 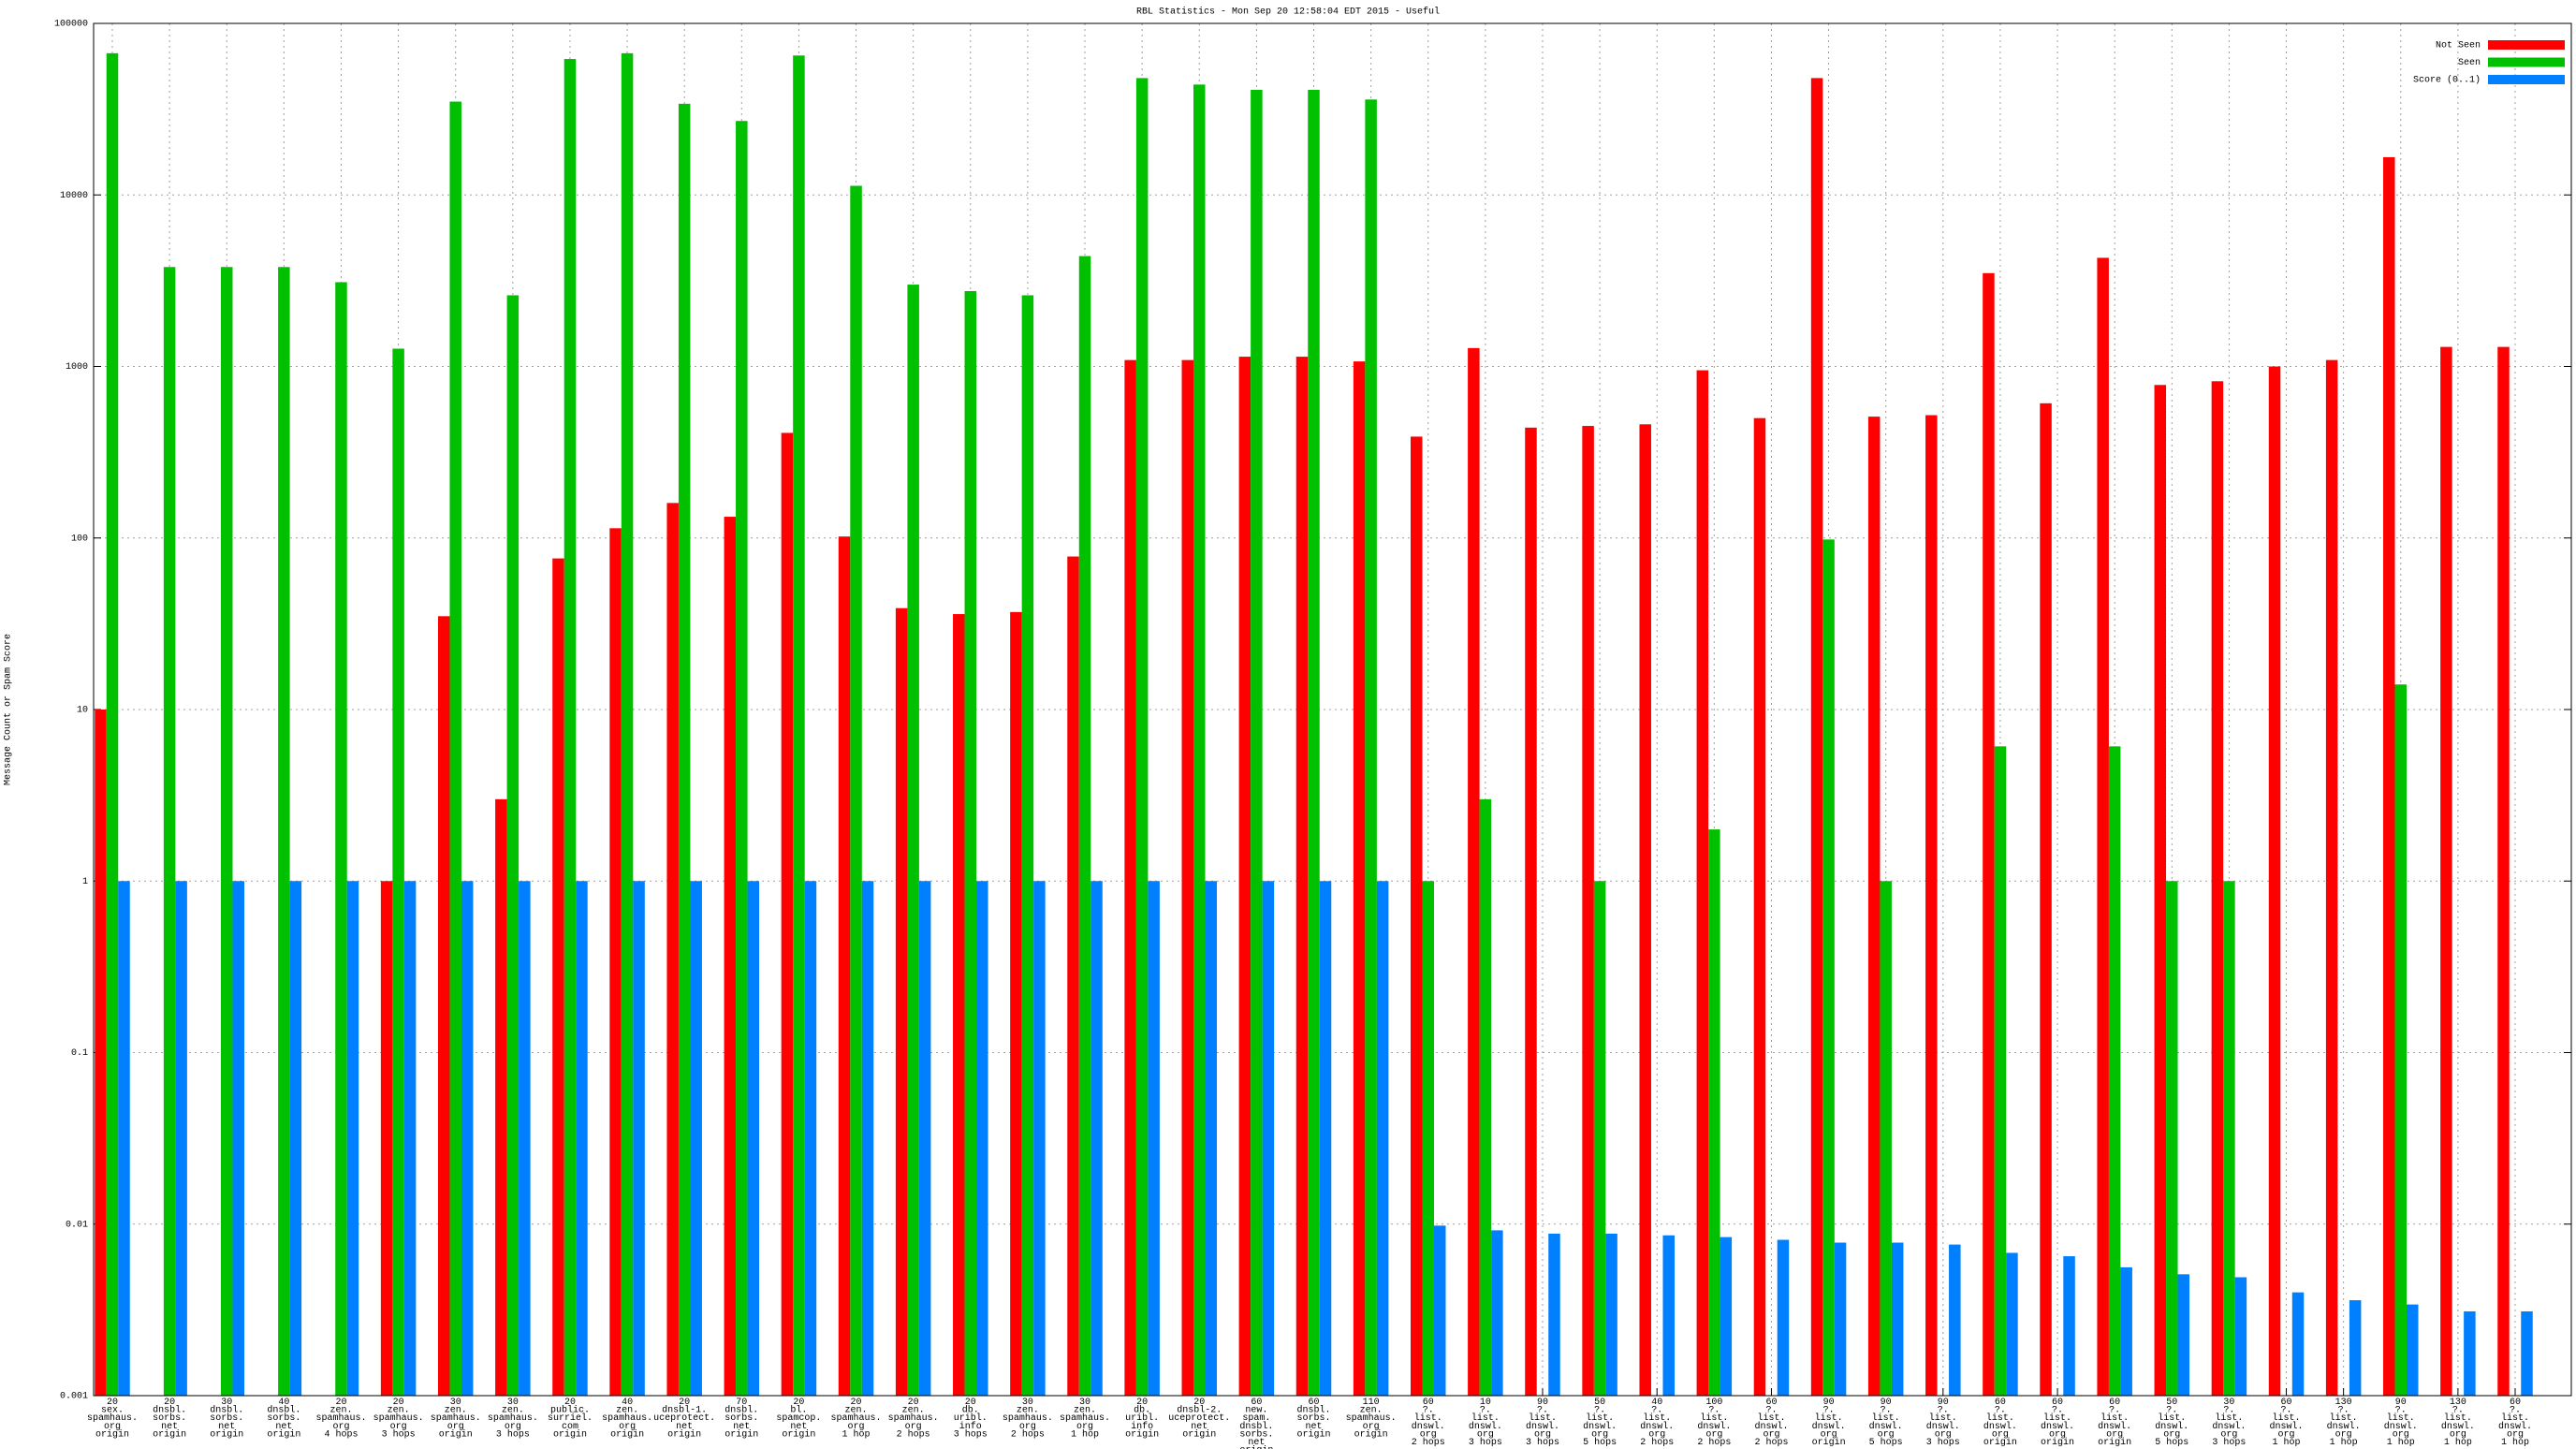 I want to click on x-tick-label: 100?. list. dnswl. org 2 hops, so click(x=1714, y=1423).